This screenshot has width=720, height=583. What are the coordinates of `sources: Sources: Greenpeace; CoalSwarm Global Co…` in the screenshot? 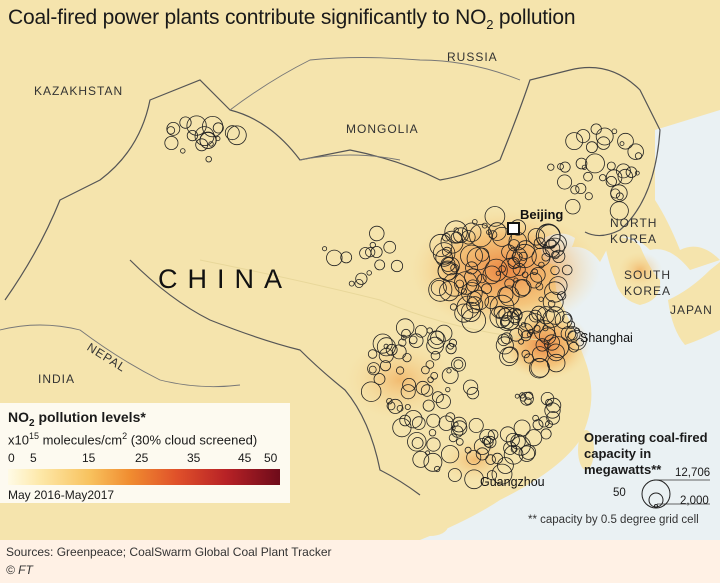 It's located at (169, 552).